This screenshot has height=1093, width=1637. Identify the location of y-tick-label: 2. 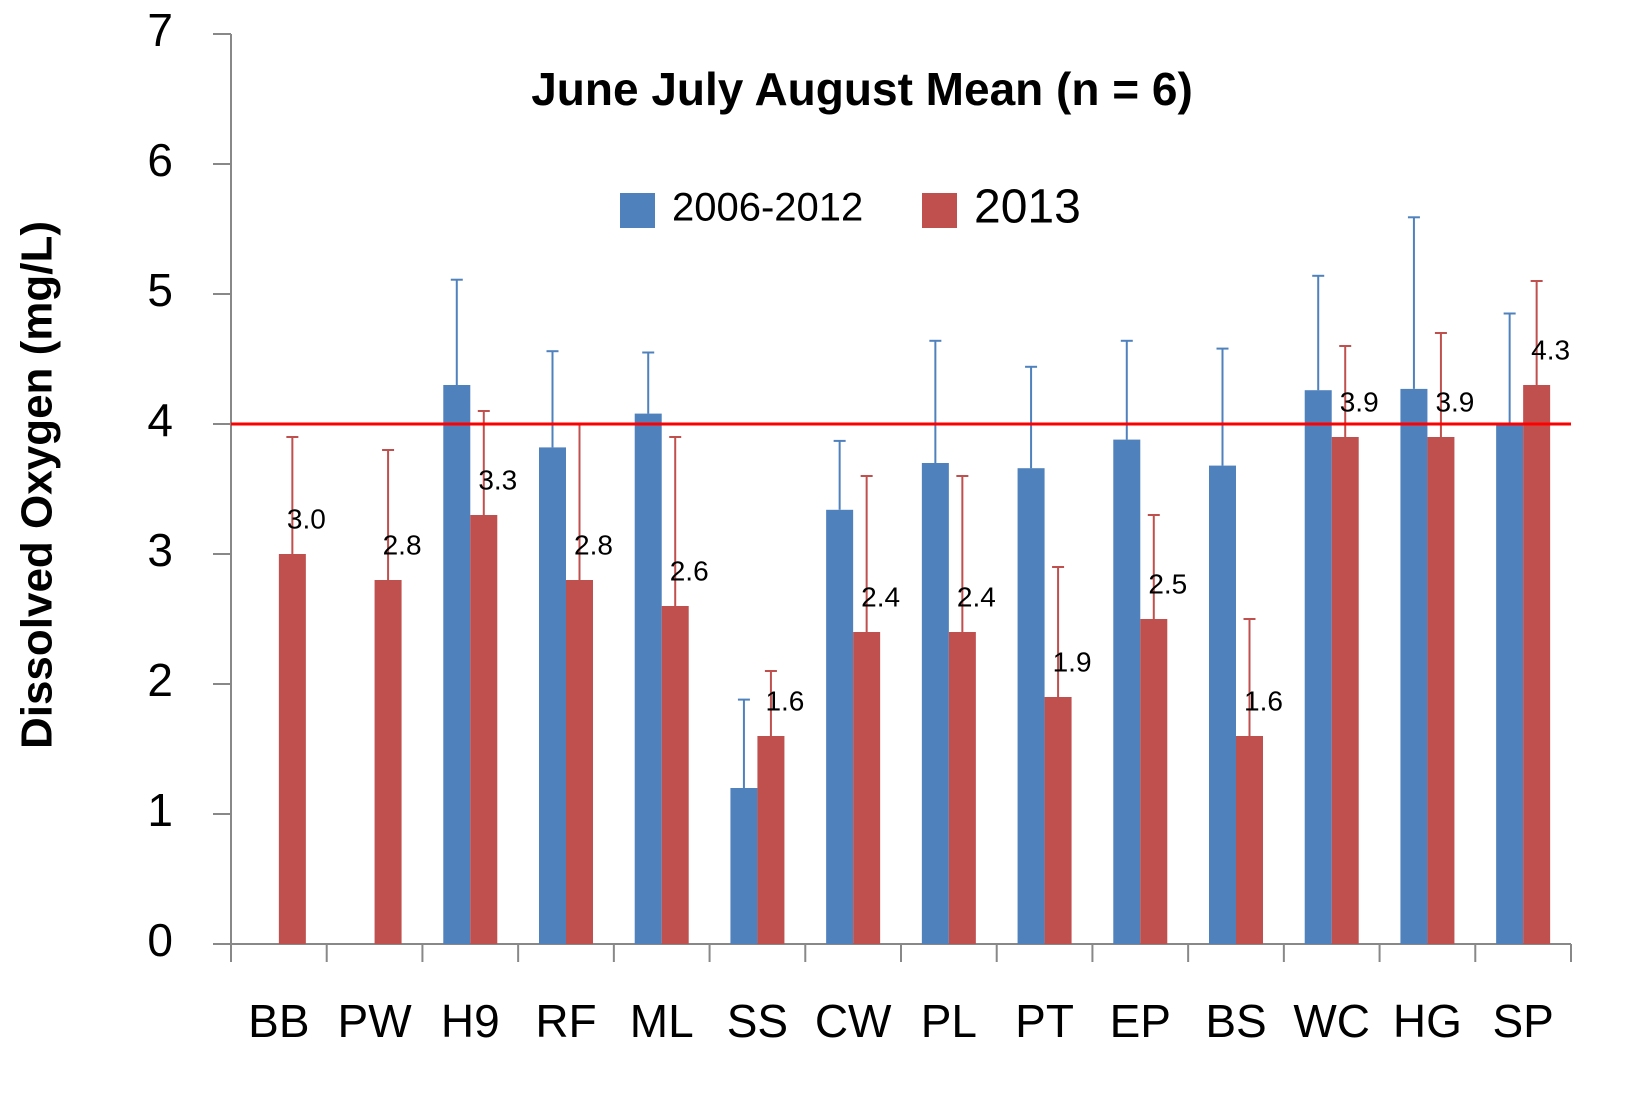
(160, 680).